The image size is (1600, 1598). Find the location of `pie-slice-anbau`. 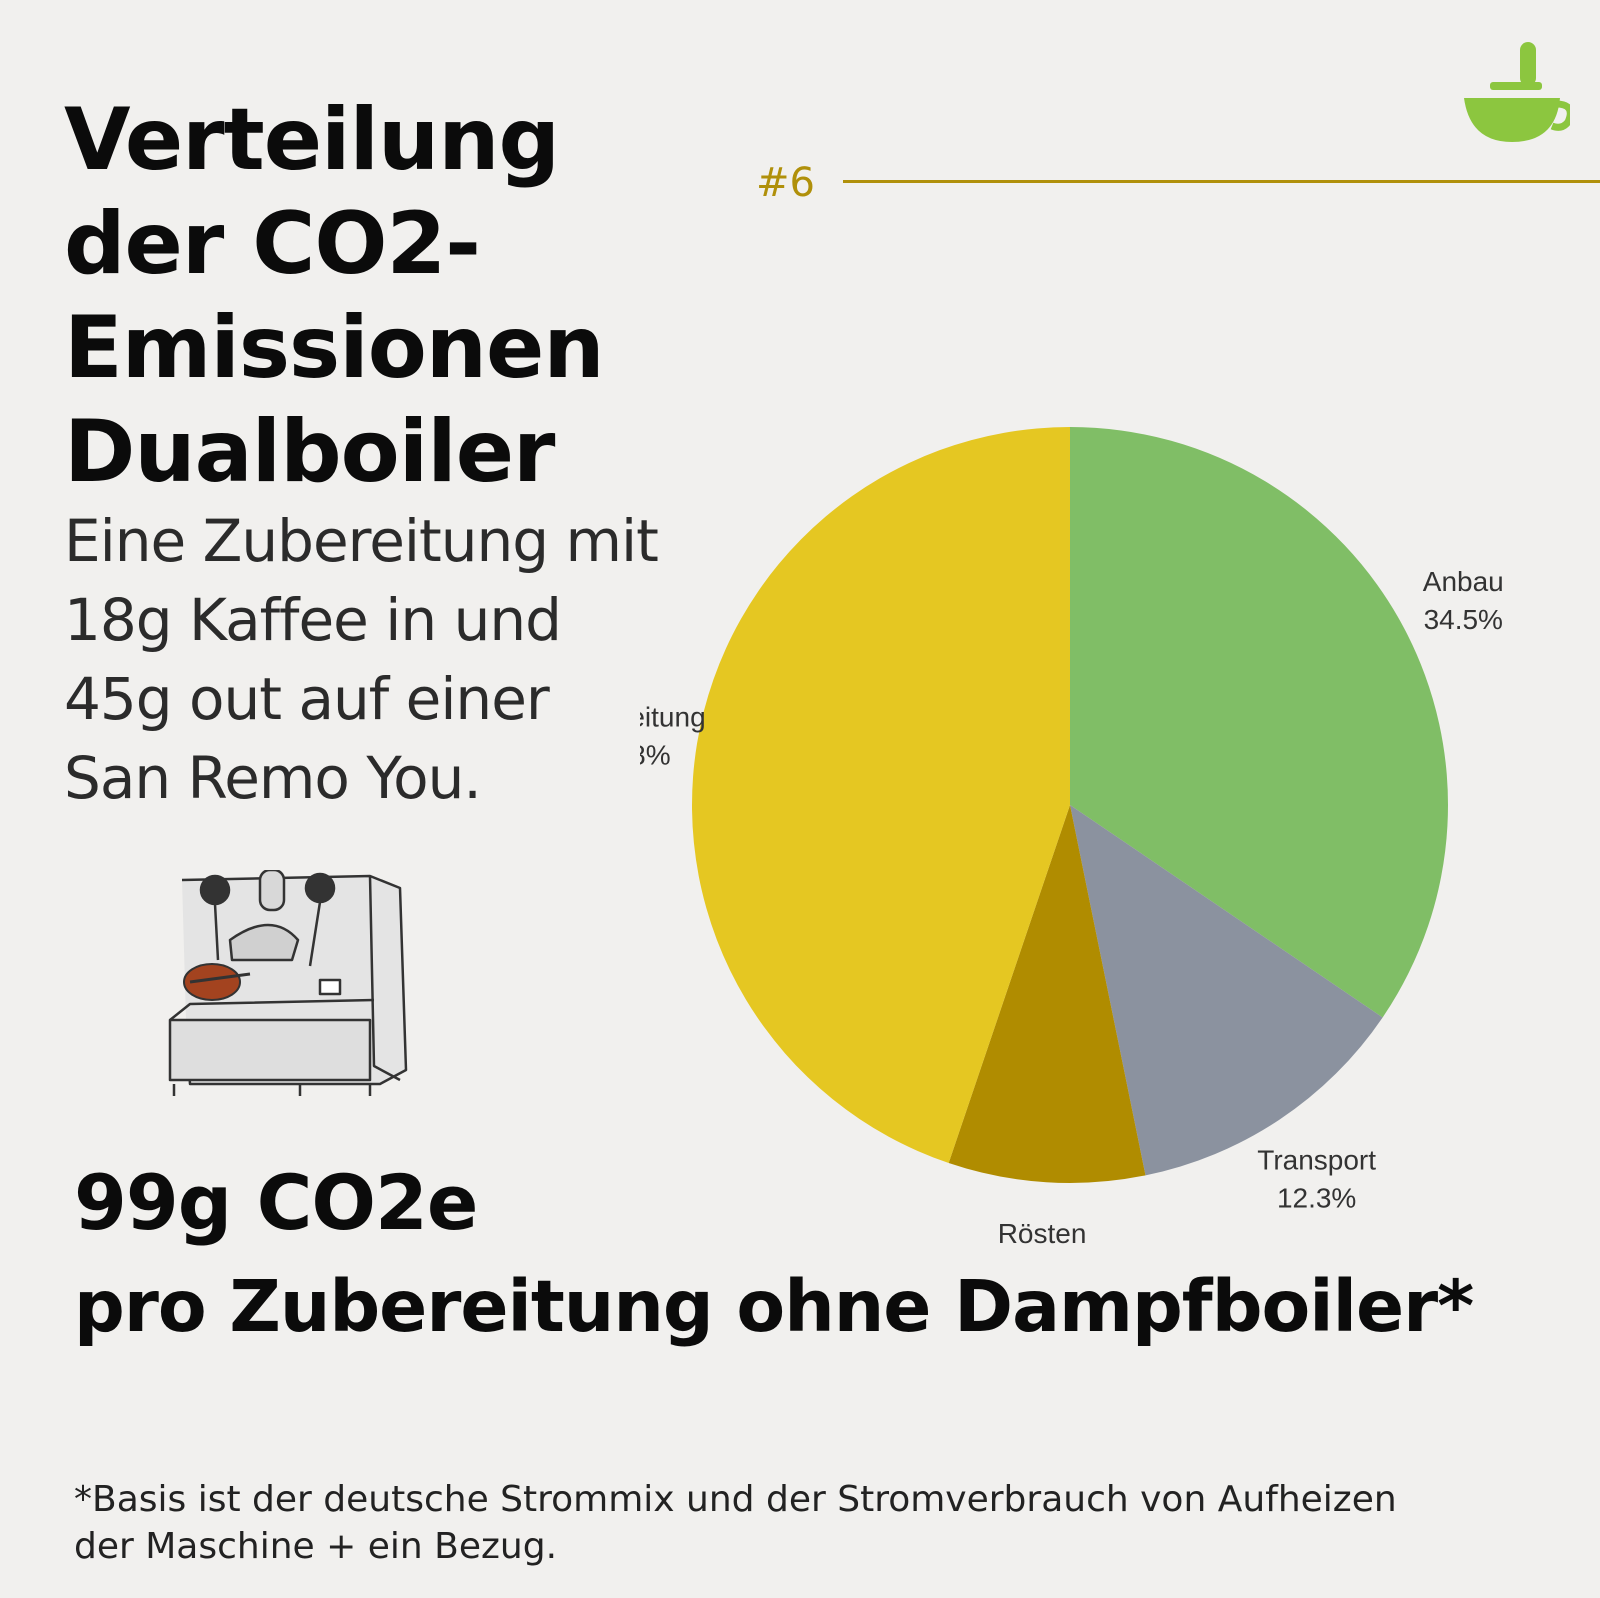

pie-slice-anbau is located at coordinates (1259, 722).